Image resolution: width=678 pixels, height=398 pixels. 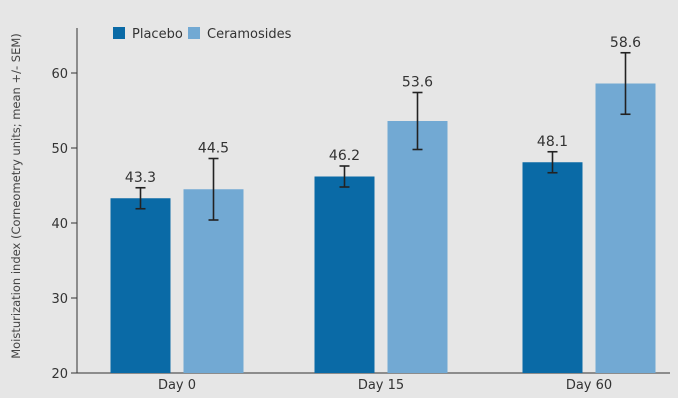 What do you see at coordinates (344, 156) in the screenshot?
I see `data-label: 46.2` at bounding box center [344, 156].